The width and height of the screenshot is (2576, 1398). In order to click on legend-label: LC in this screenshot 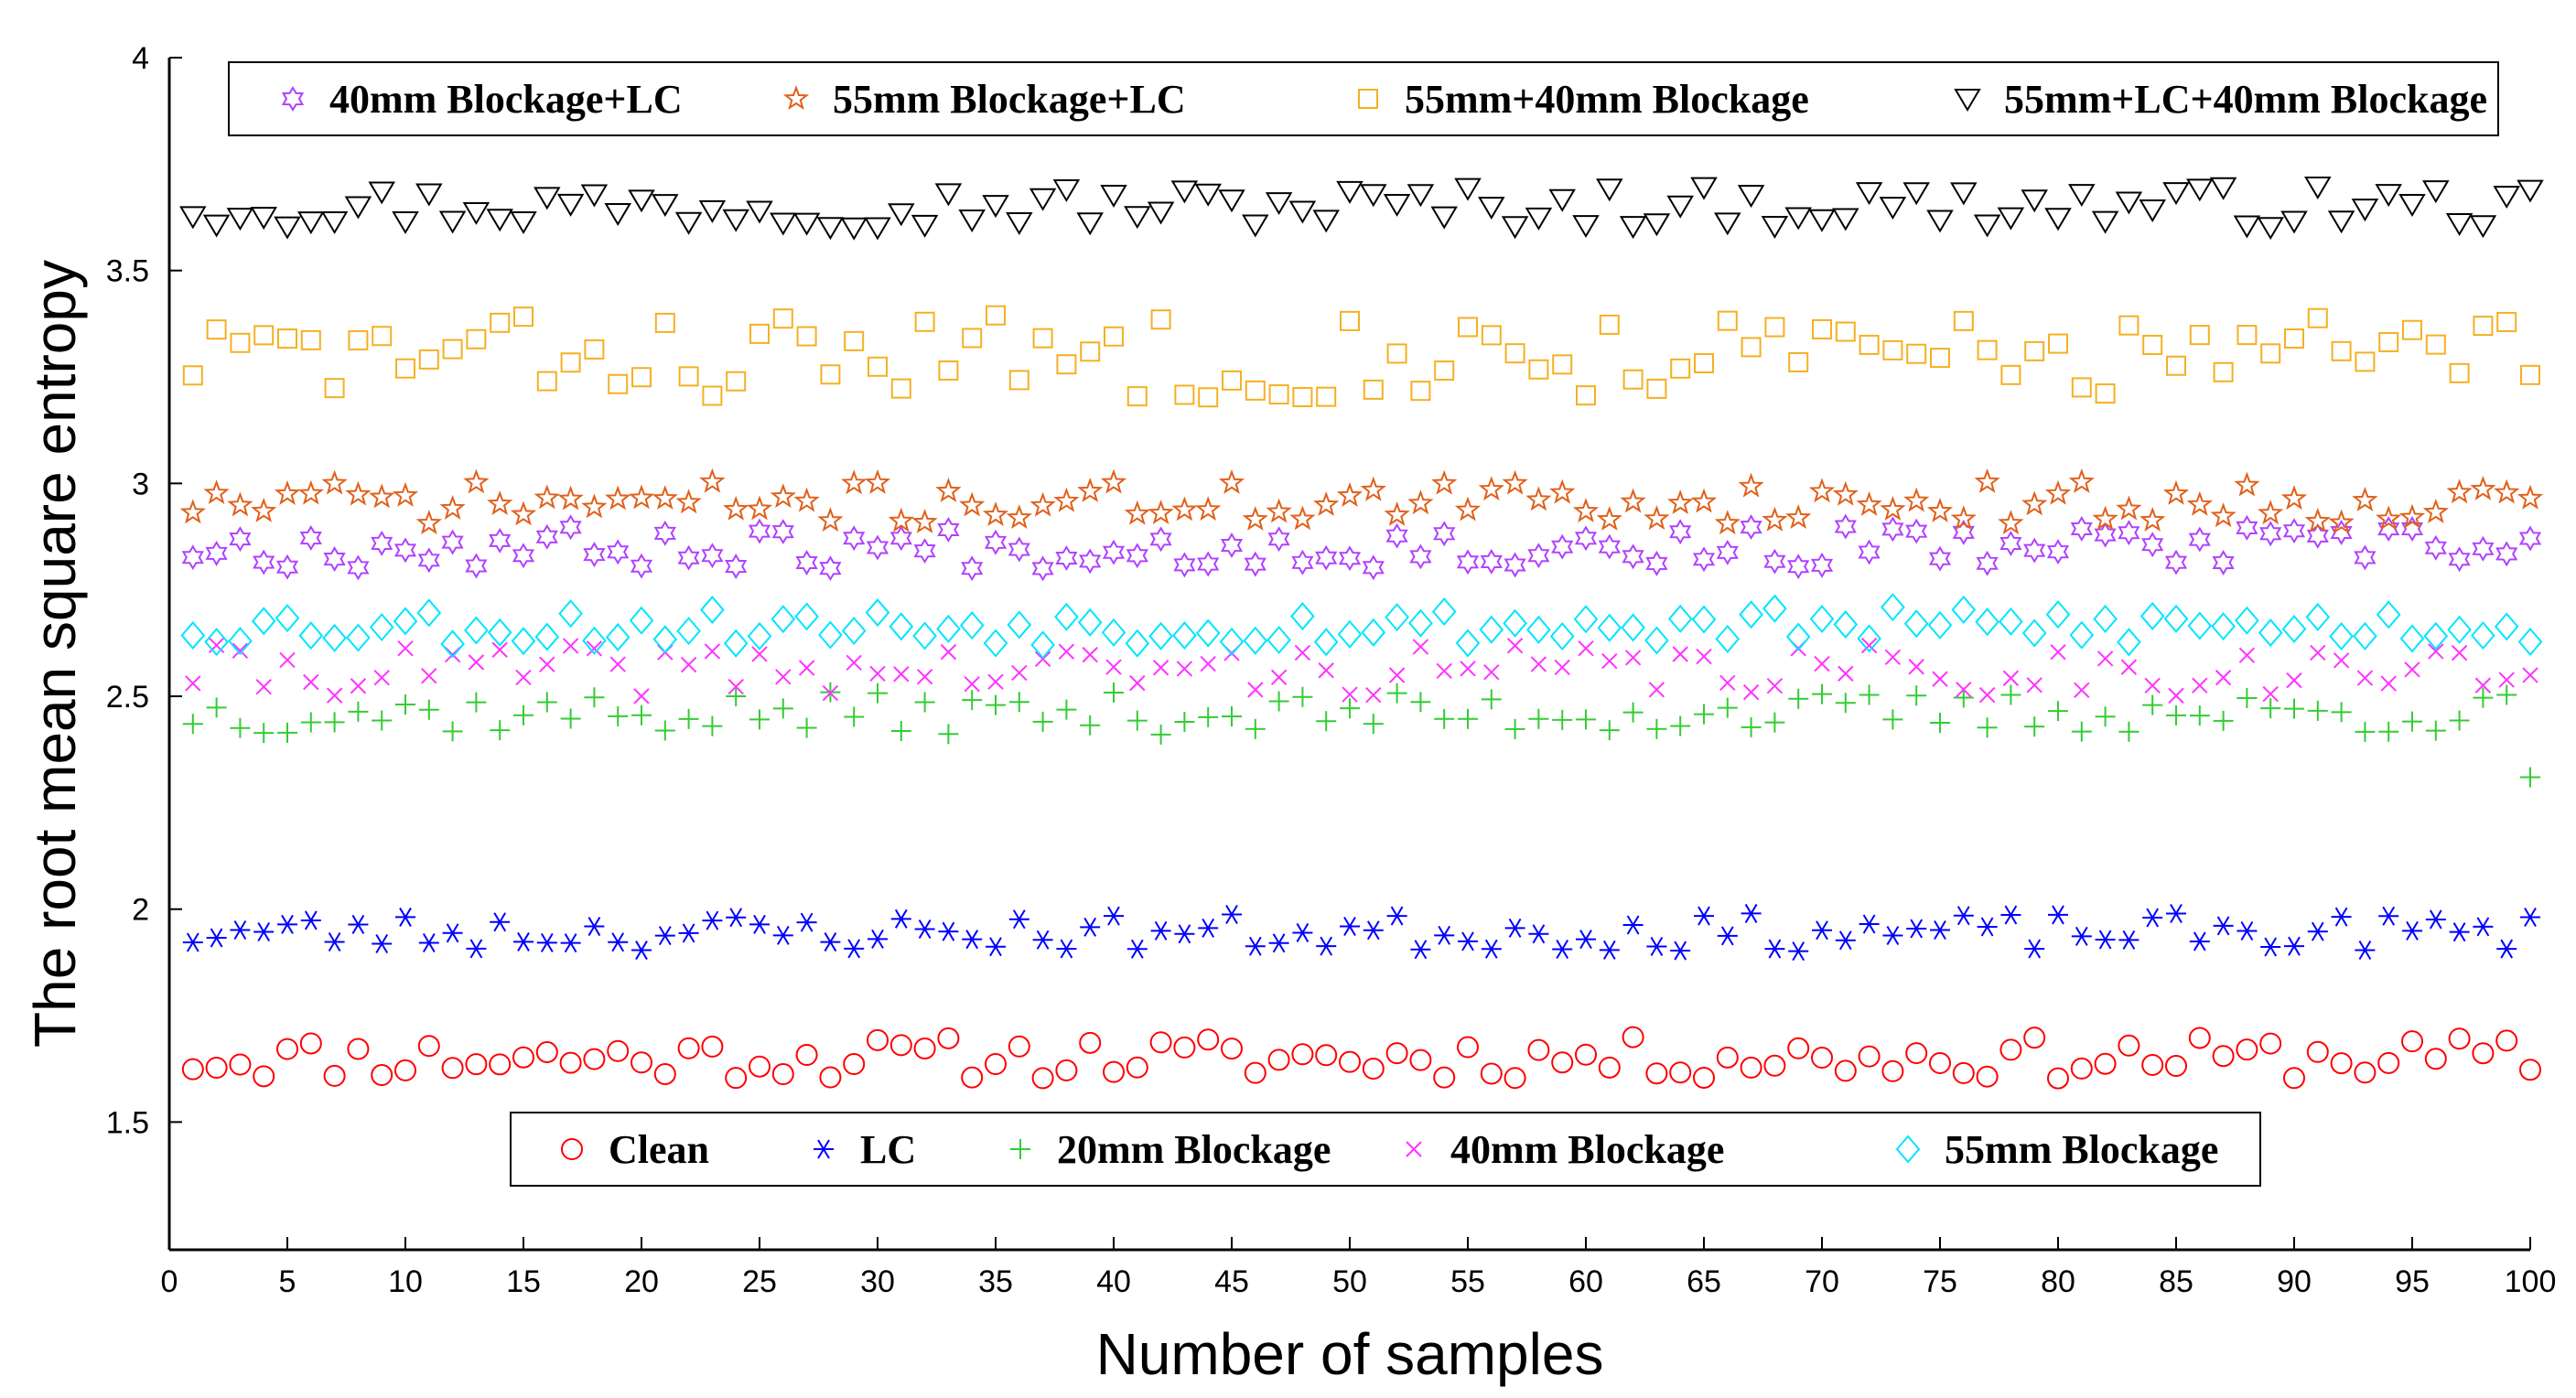, I will do `click(888, 1149)`.